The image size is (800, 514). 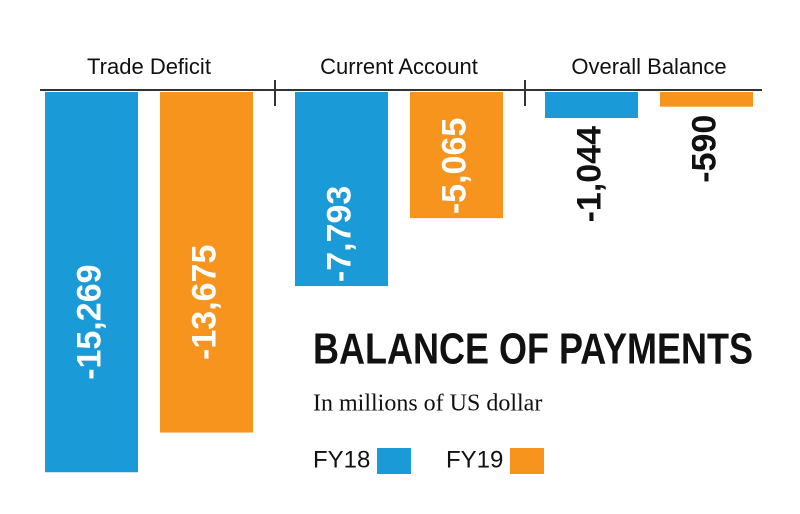 I want to click on category-label: Current Account, so click(x=399, y=66).